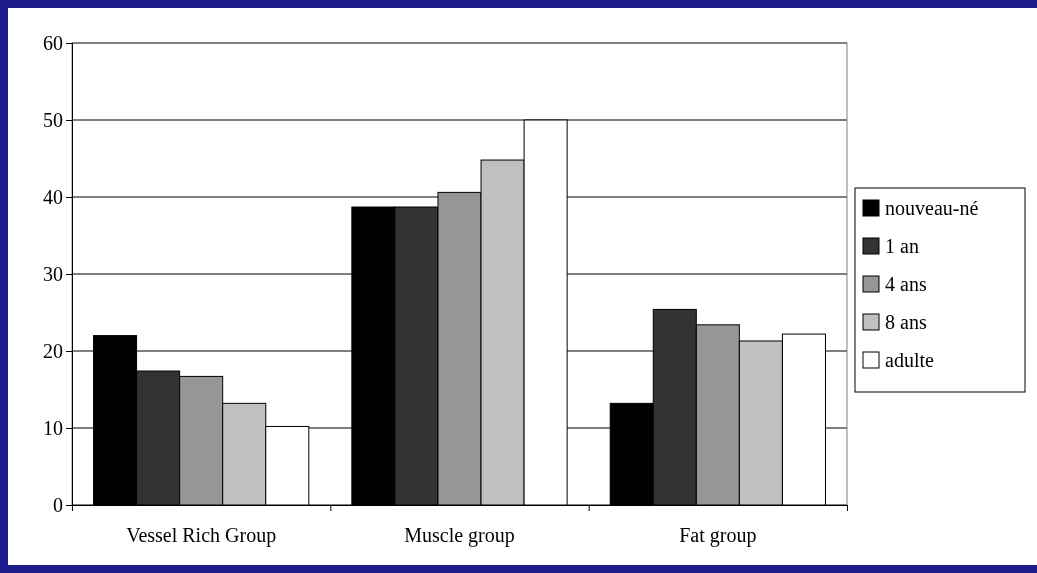 The width and height of the screenshot is (1037, 573). I want to click on x-tick-label: Muscle group, so click(459, 535).